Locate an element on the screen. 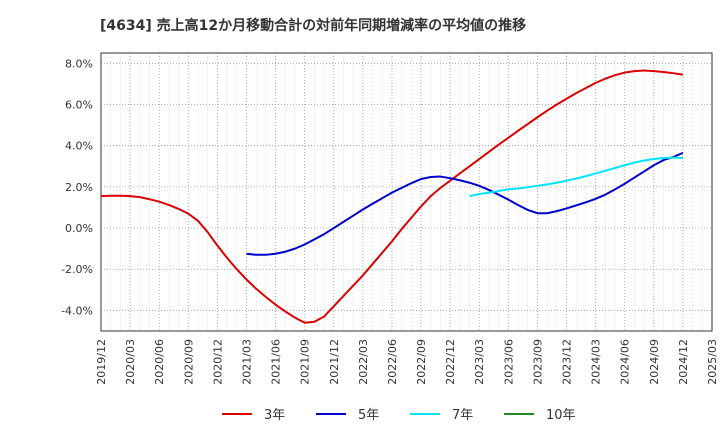 This screenshot has height=444, width=720. x-tick-label: 2022/06 is located at coordinates (392, 362).